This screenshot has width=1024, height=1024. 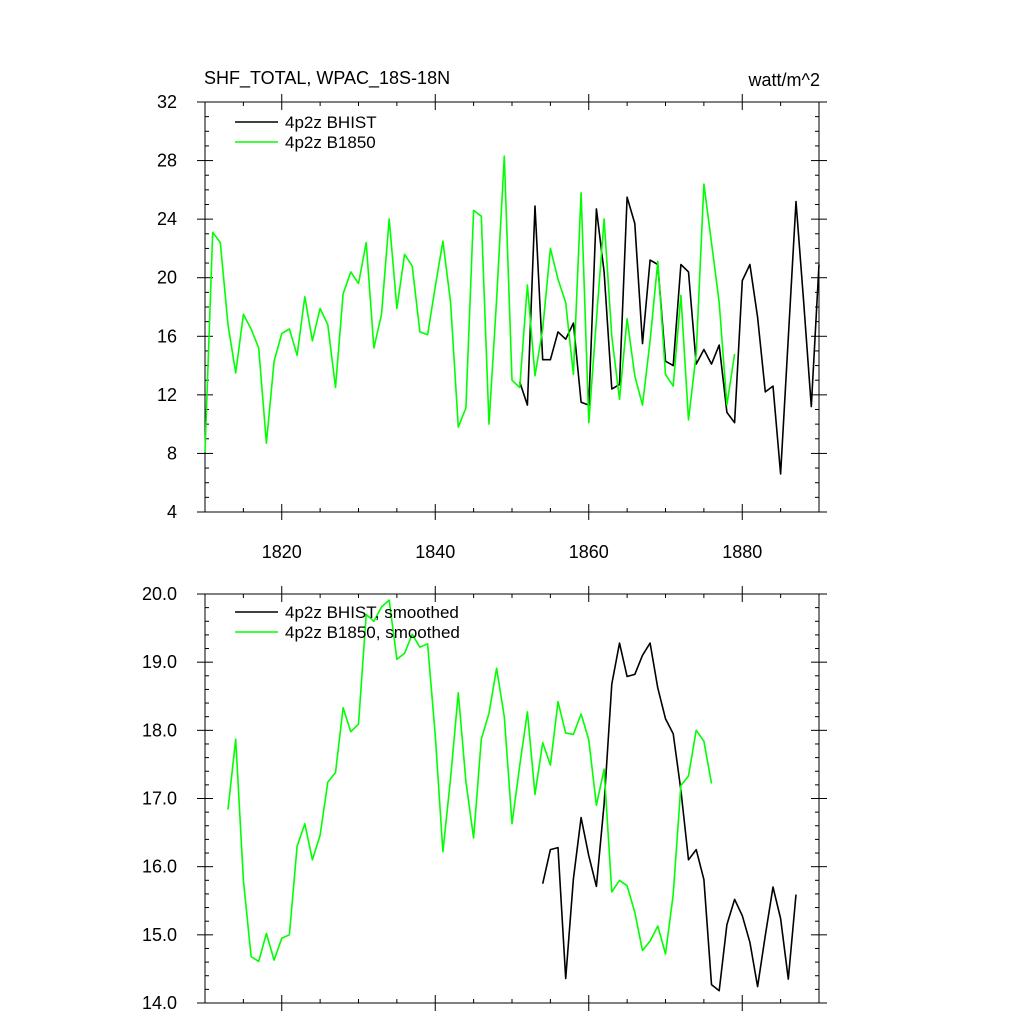 What do you see at coordinates (159, 867) in the screenshot?
I see `y-tick-label: 16.0` at bounding box center [159, 867].